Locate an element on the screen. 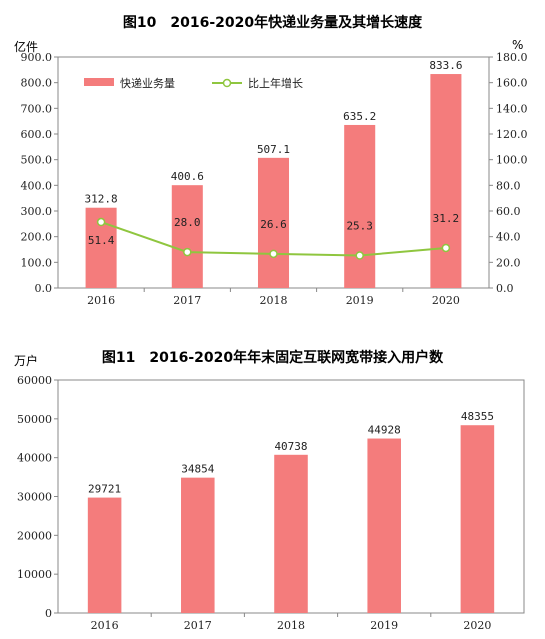 This screenshot has width=545, height=639. bar-value-label: 833.6 is located at coordinates (445, 65).